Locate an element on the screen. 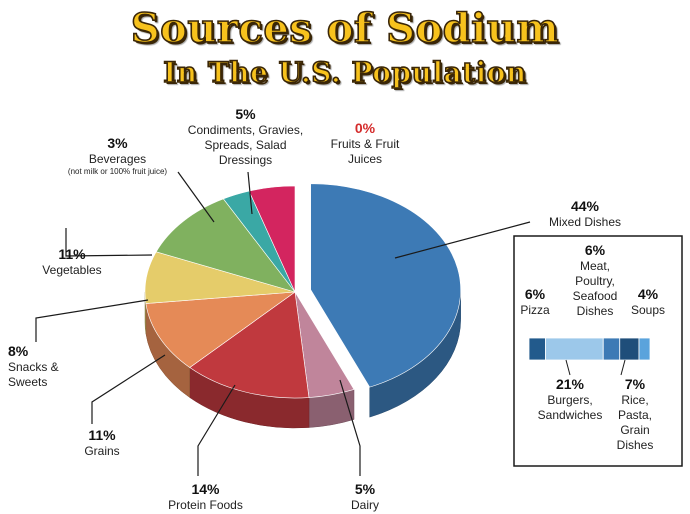 The image size is (690, 514). slice-vegetables is located at coordinates (225, 245).